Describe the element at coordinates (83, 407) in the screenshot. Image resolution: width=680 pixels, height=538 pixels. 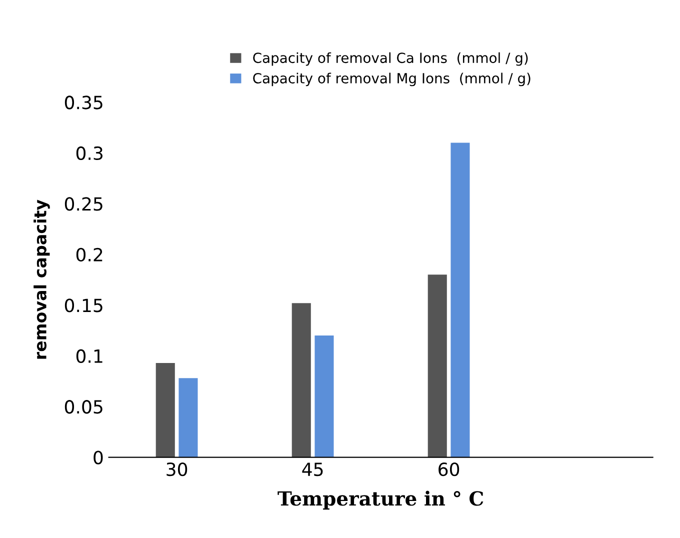
I see `y-tick-label: 0.05` at that location.